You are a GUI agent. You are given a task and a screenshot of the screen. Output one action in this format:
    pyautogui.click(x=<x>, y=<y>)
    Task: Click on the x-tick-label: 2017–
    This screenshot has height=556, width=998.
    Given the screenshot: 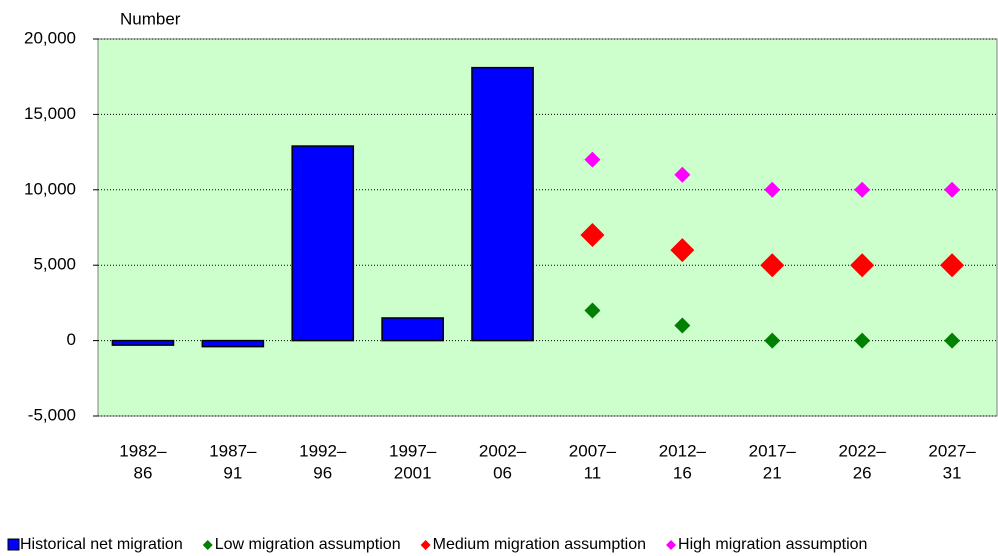 What is the action you would take?
    pyautogui.click(x=773, y=450)
    